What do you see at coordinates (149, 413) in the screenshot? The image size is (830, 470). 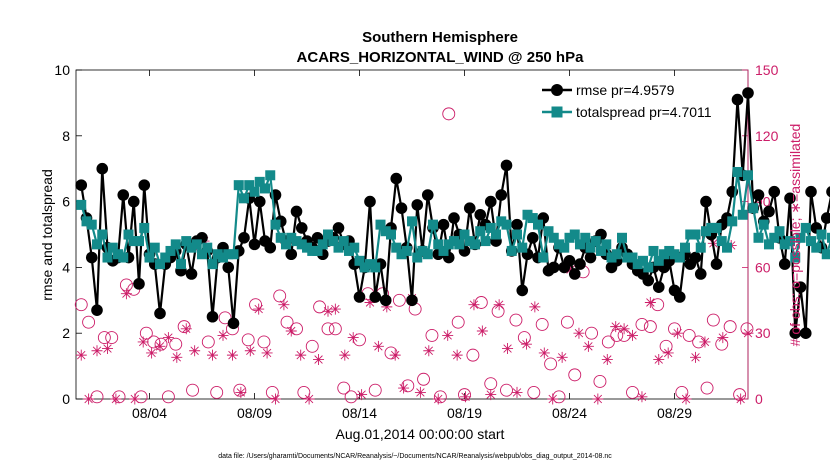 I see `x-tick-label: 08/04` at bounding box center [149, 413].